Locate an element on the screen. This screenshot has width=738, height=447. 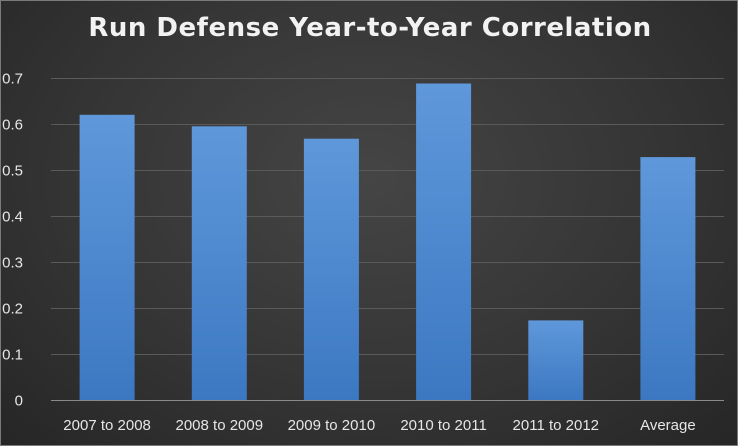
y-tick-label: 0.6 is located at coordinates (12, 125).